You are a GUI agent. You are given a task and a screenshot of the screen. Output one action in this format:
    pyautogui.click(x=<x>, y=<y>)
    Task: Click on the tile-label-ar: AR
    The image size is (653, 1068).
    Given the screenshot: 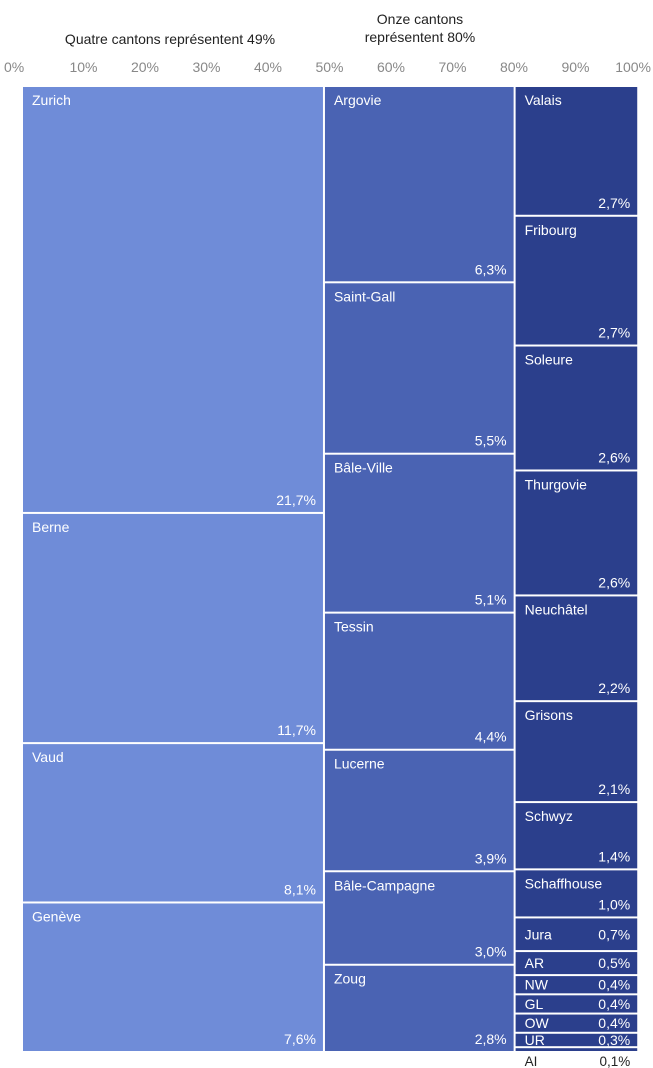 What is the action you would take?
    pyautogui.click(x=534, y=963)
    